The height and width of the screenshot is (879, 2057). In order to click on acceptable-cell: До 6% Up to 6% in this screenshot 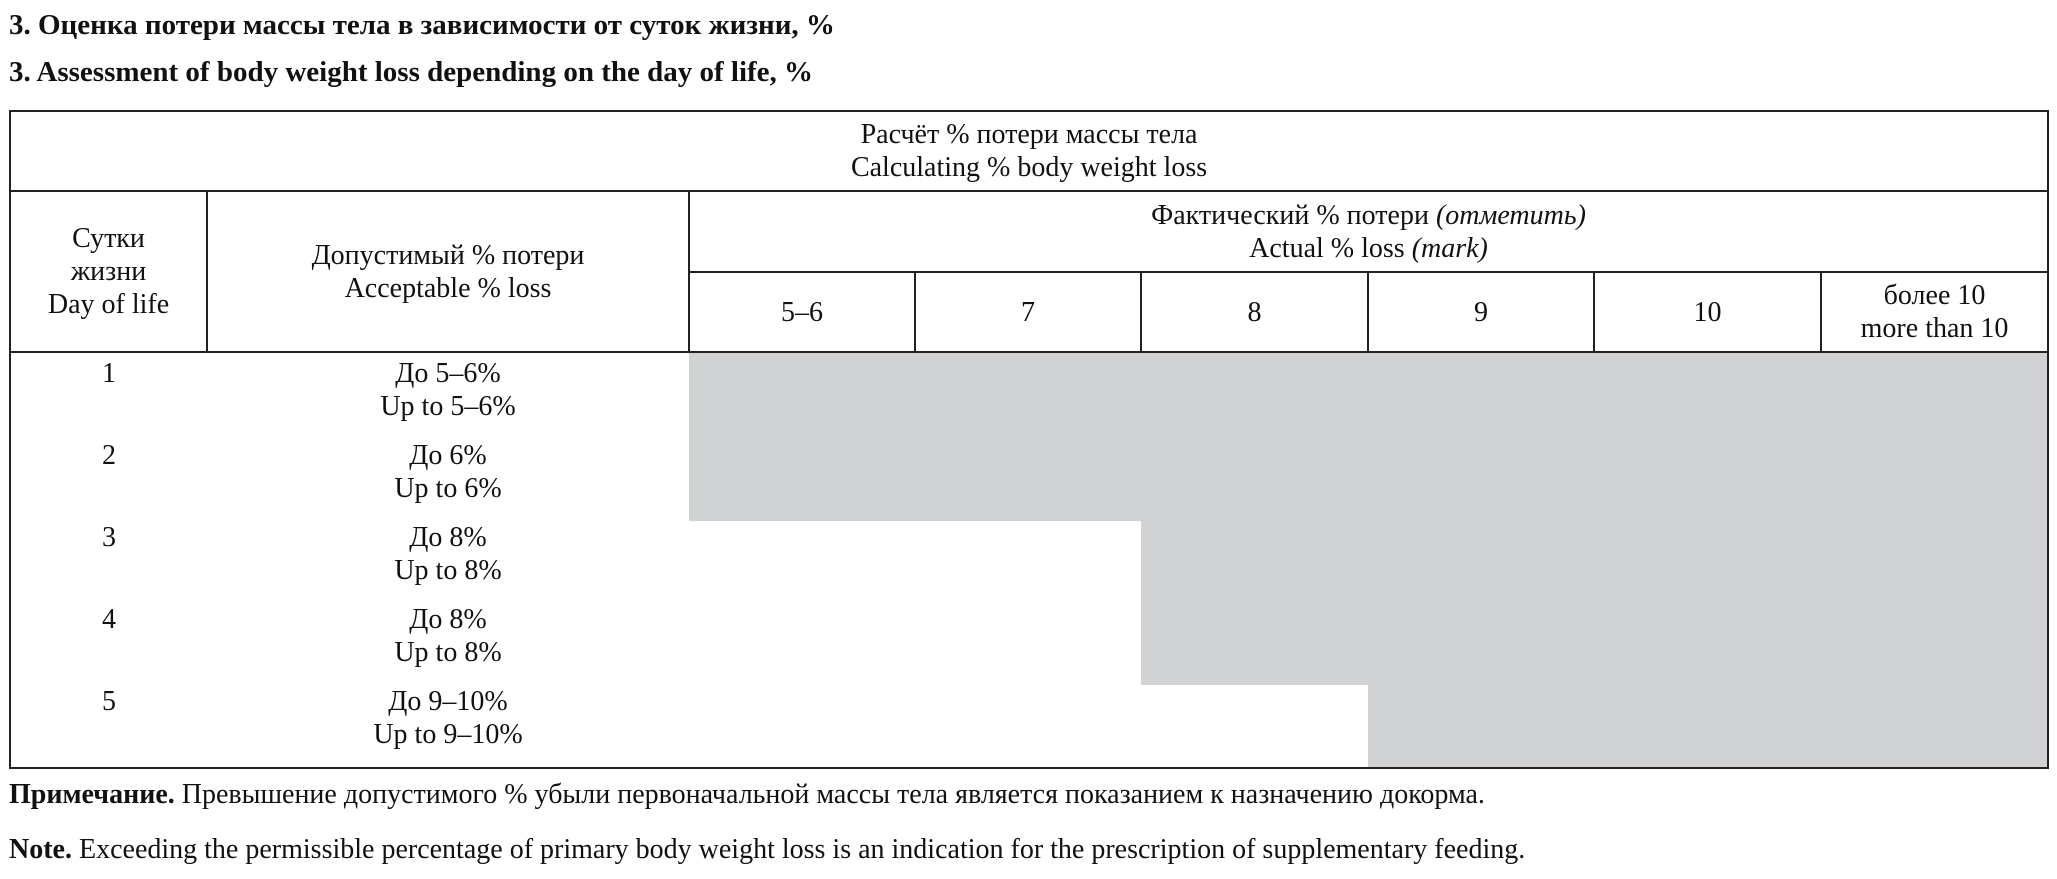, I will do `click(448, 480)`.